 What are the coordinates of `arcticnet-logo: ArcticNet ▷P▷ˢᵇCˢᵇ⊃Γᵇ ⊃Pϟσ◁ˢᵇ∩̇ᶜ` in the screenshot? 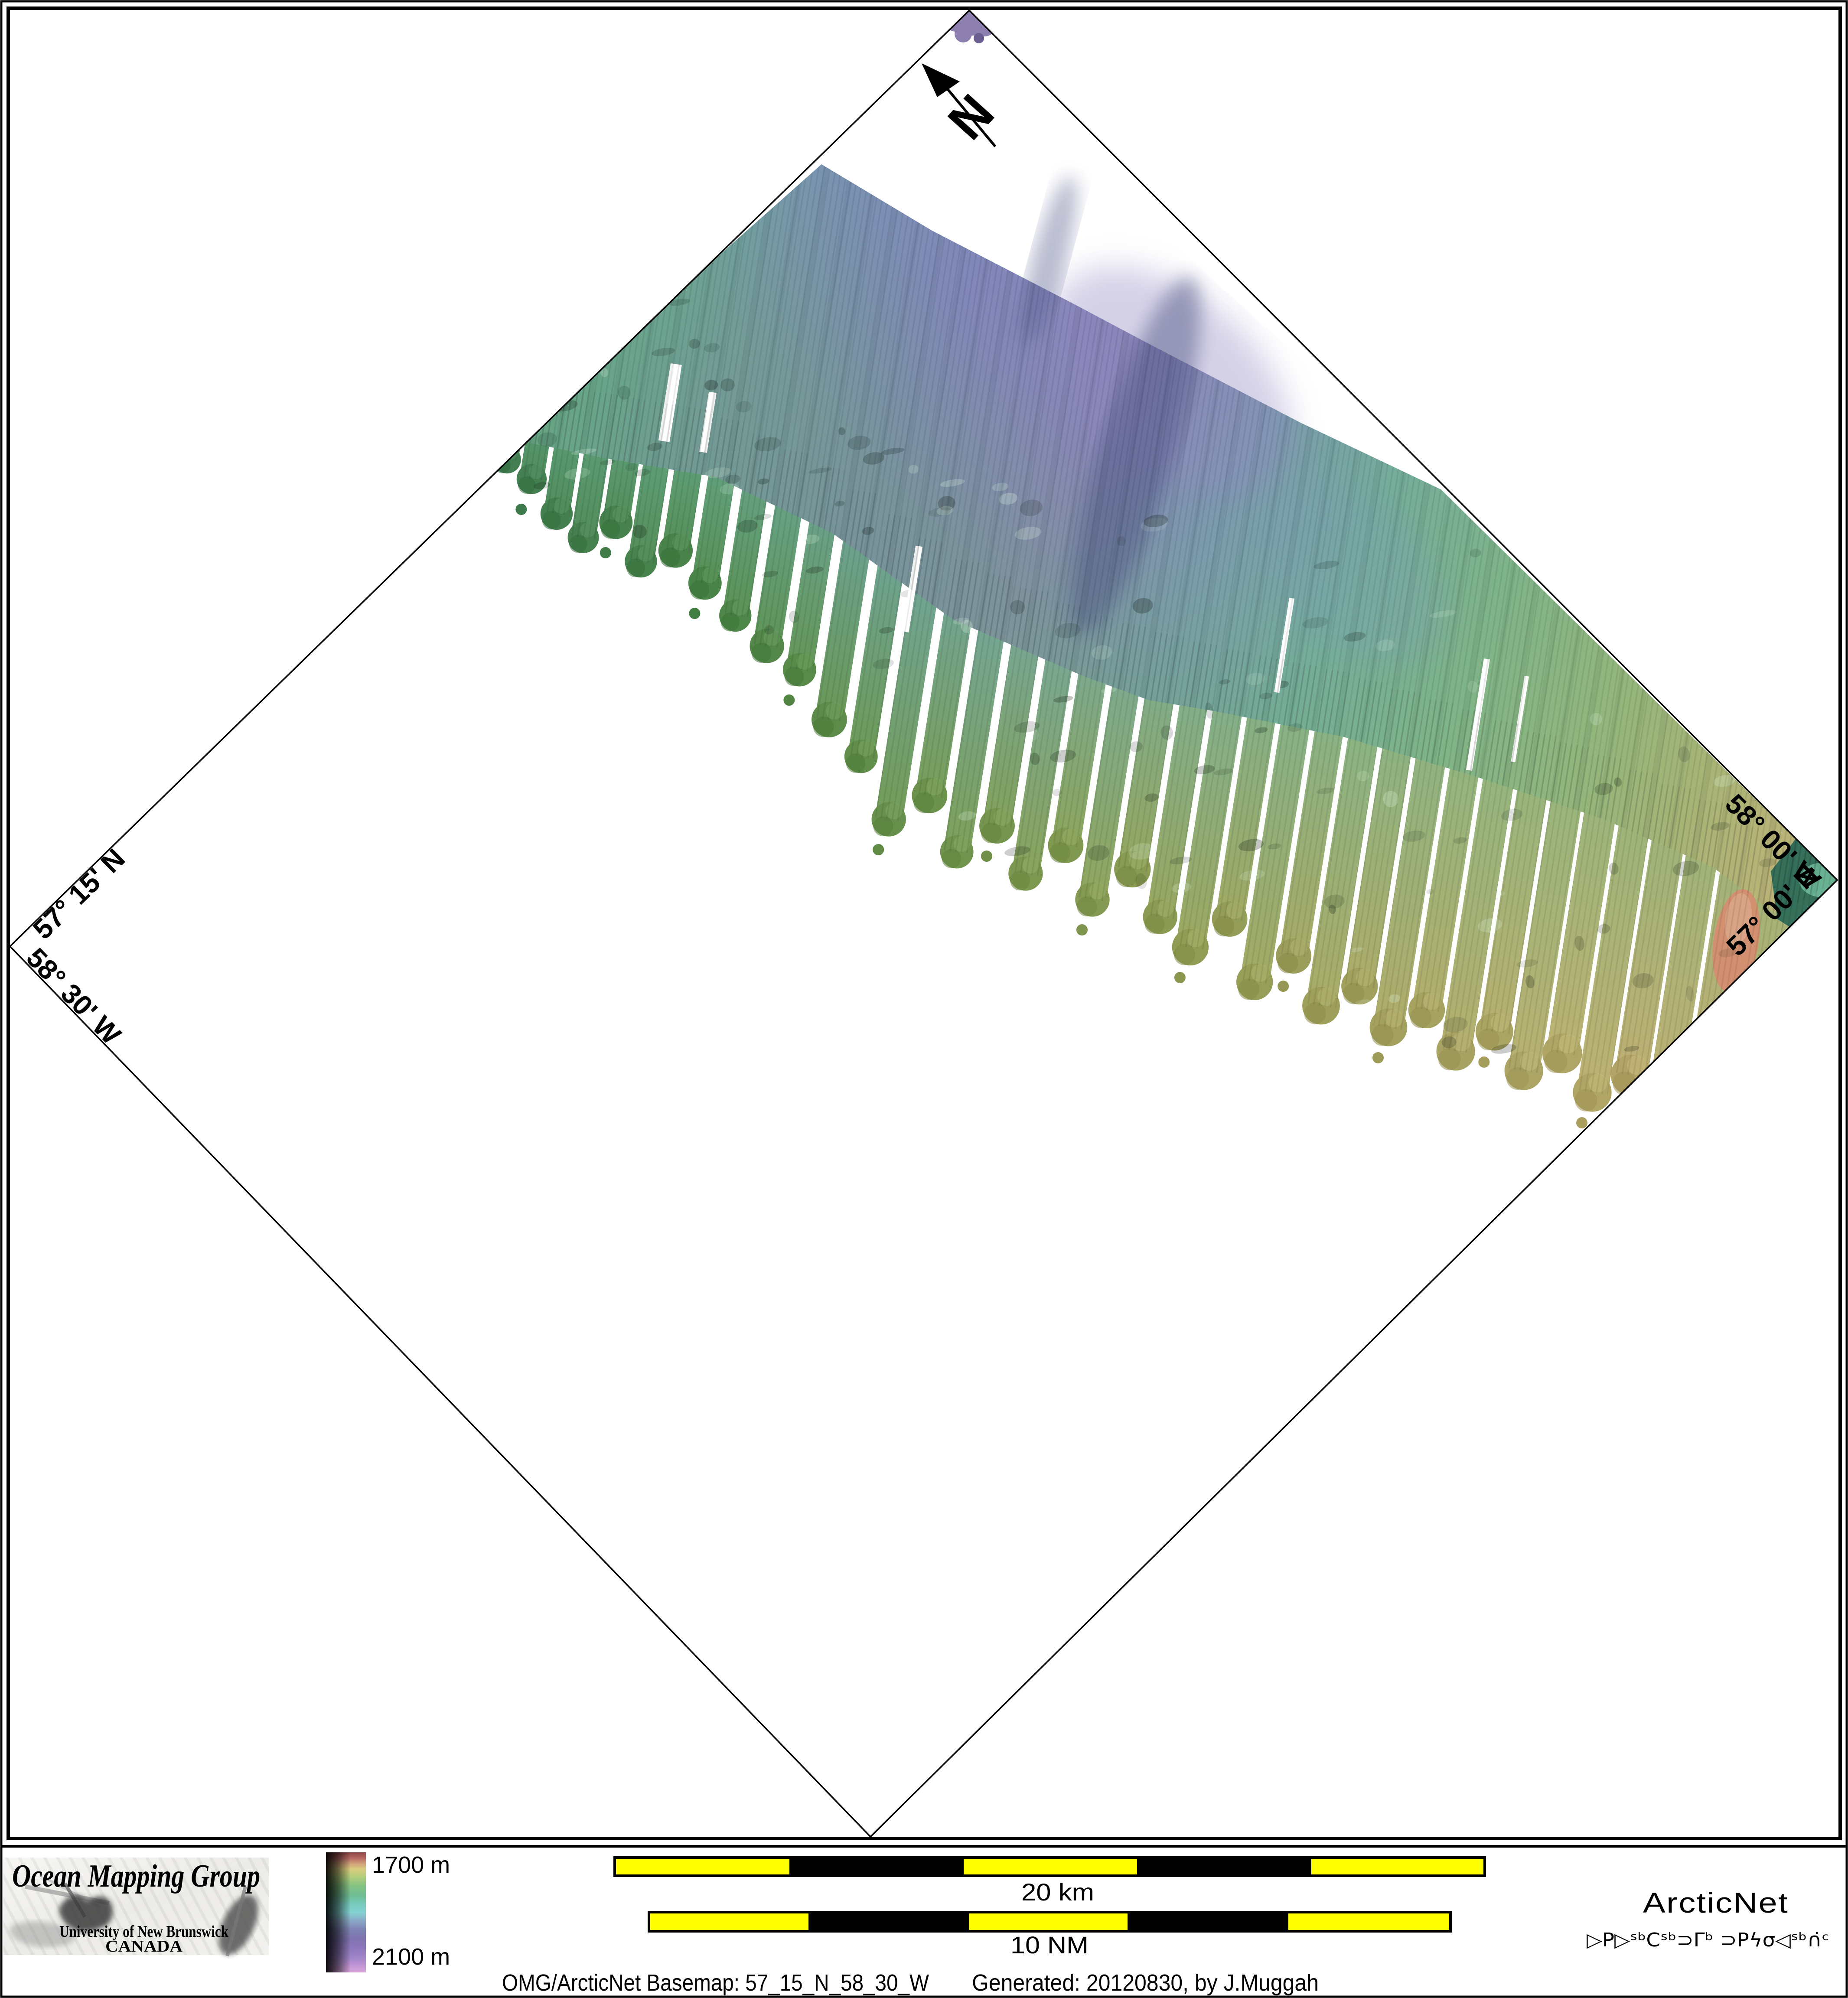 It's located at (1708, 1919).